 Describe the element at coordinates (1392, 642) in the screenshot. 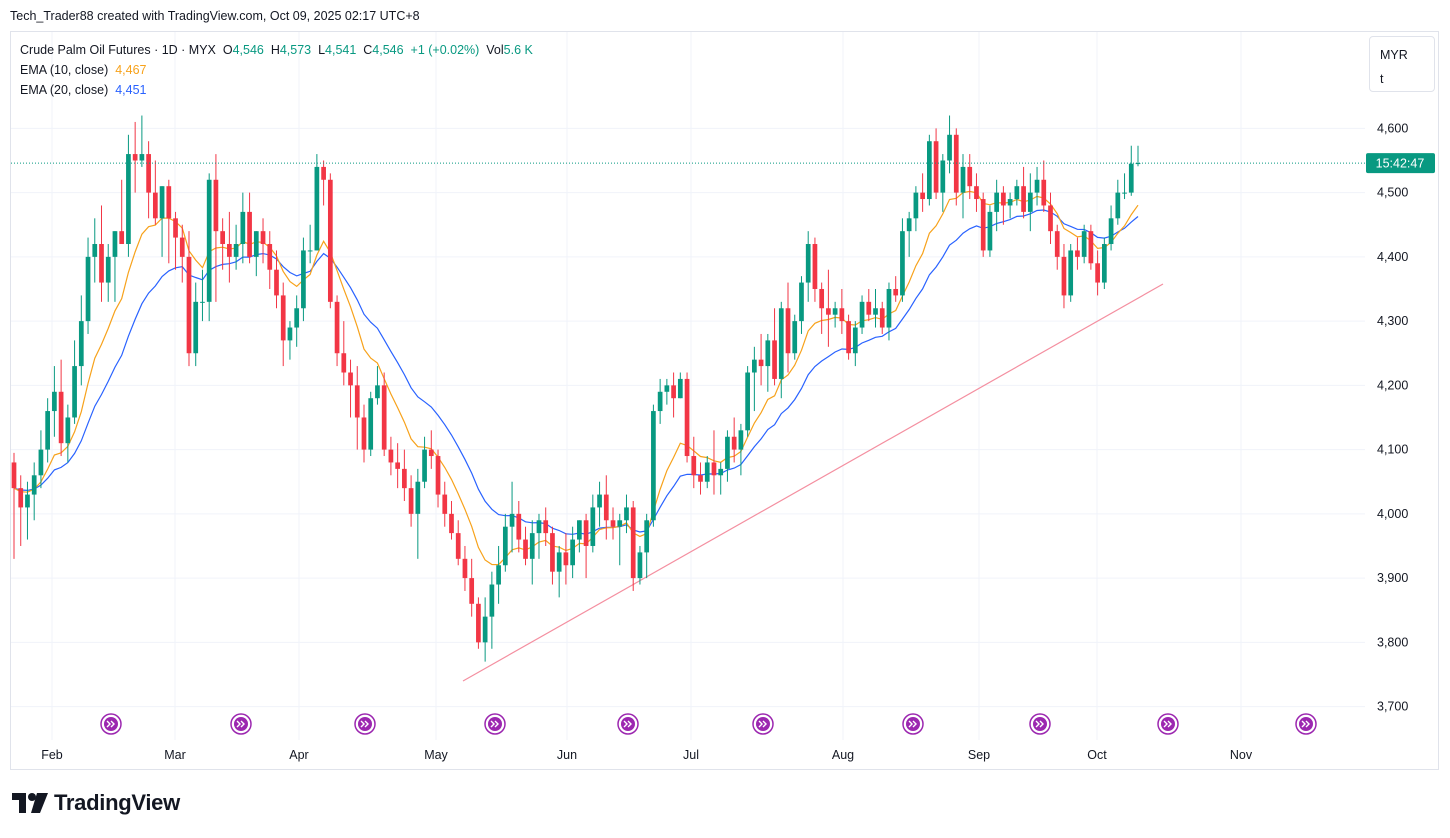

I see `y-tick-label: 3,800` at that location.